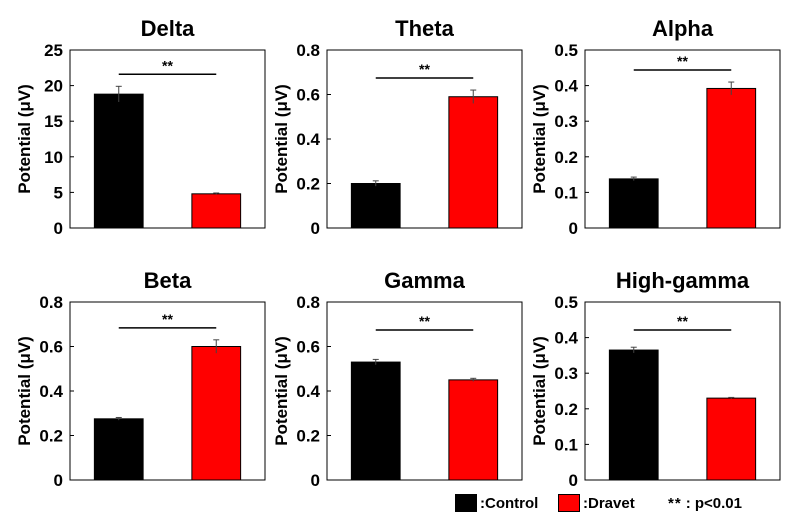  Describe the element at coordinates (168, 28) in the screenshot. I see `chart-title: Delta` at that location.